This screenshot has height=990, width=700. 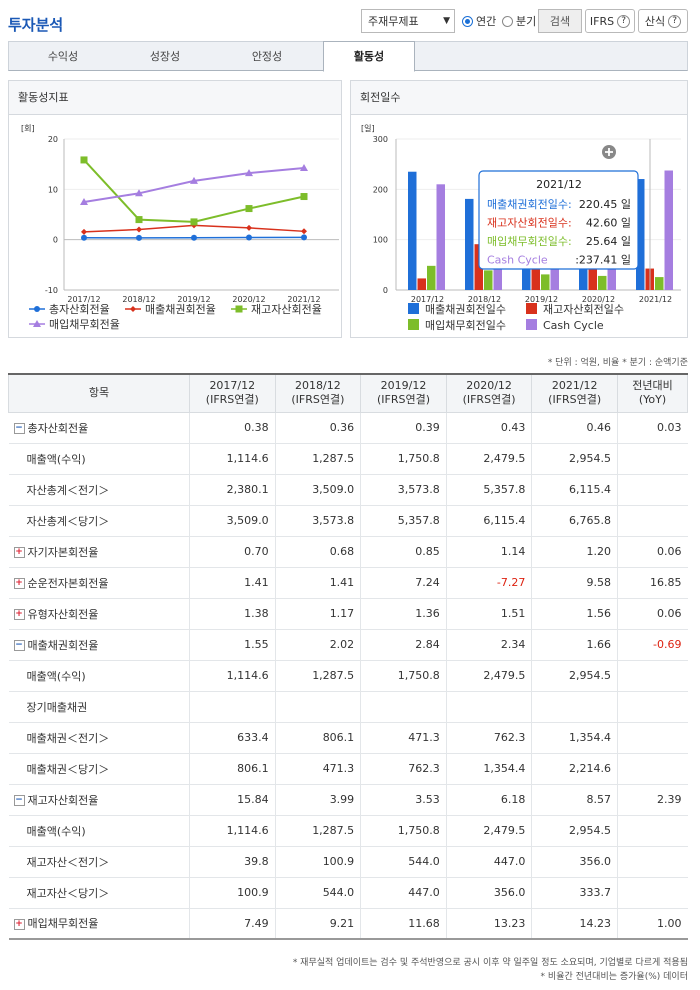 I want to click on table-cell: 9.58, so click(x=574, y=583).